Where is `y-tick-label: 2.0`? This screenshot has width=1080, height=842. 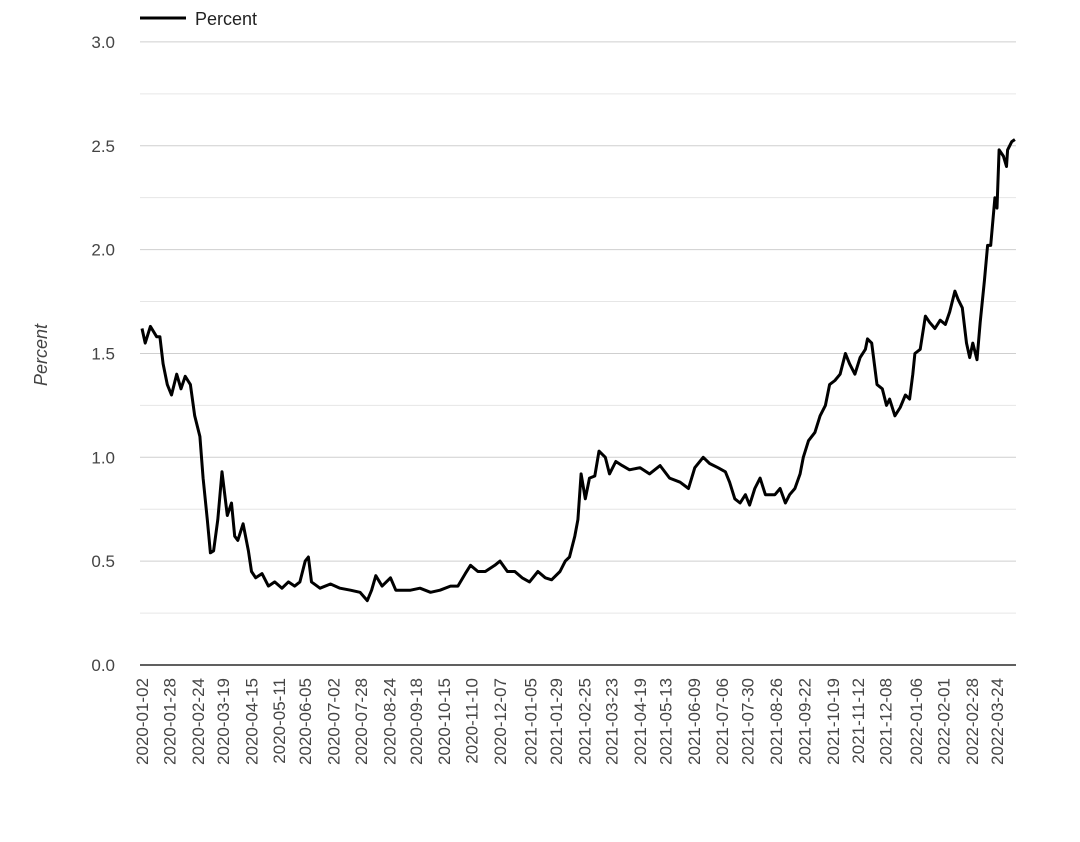 y-tick-label: 2.0 is located at coordinates (103, 250).